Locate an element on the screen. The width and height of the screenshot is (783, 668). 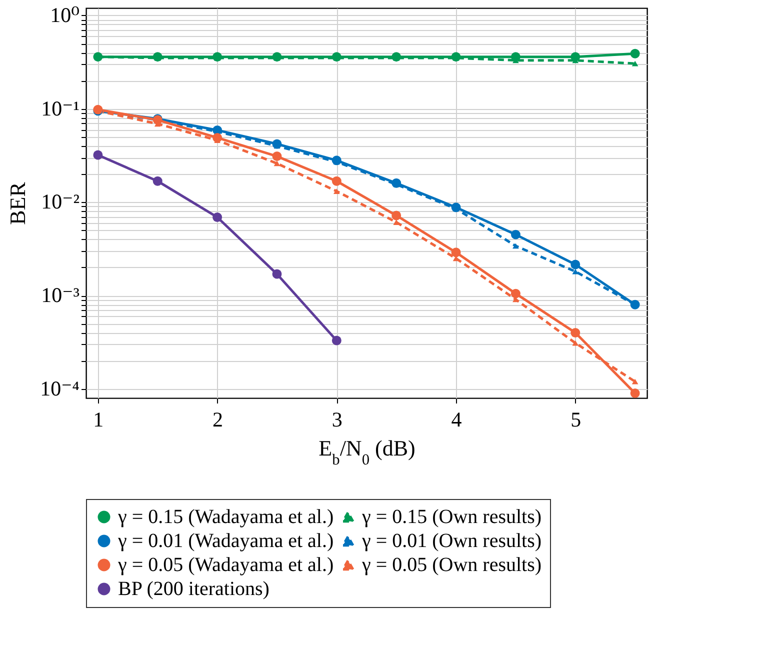
y-tick-label: 10⁰ is located at coordinates (65, 14).